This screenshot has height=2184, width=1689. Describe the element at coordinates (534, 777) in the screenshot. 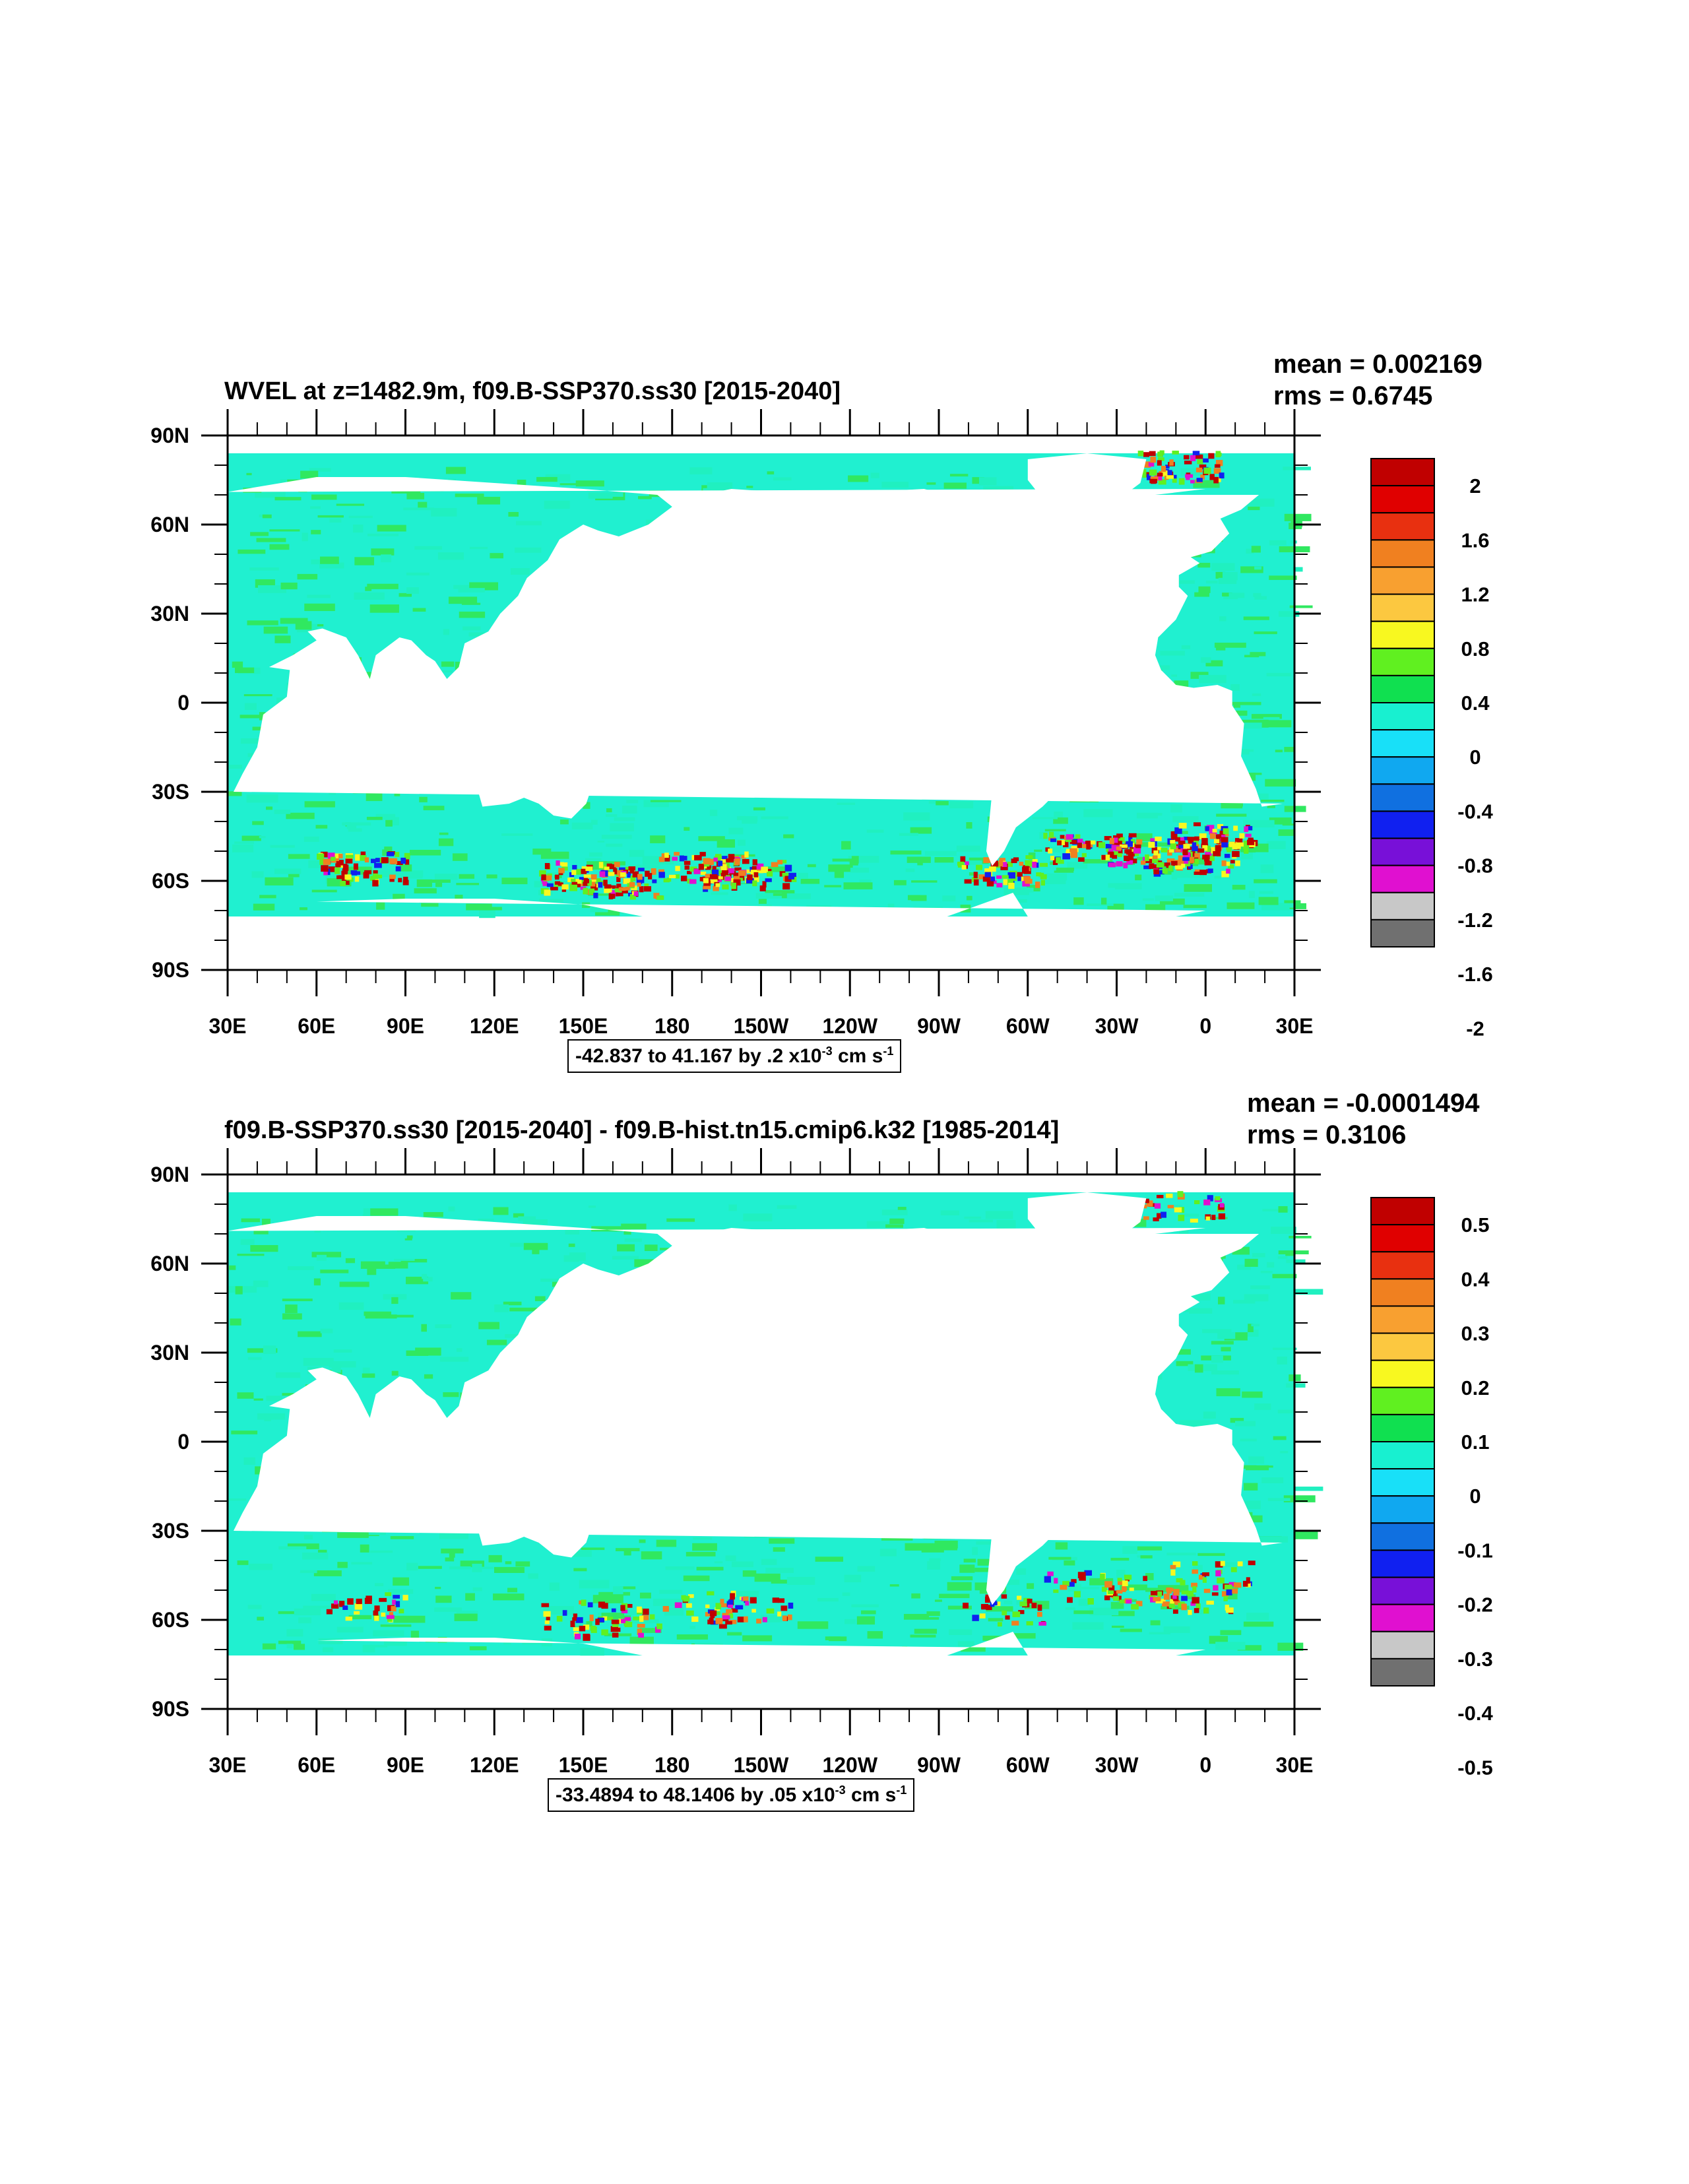

I see `land-australia` at that location.